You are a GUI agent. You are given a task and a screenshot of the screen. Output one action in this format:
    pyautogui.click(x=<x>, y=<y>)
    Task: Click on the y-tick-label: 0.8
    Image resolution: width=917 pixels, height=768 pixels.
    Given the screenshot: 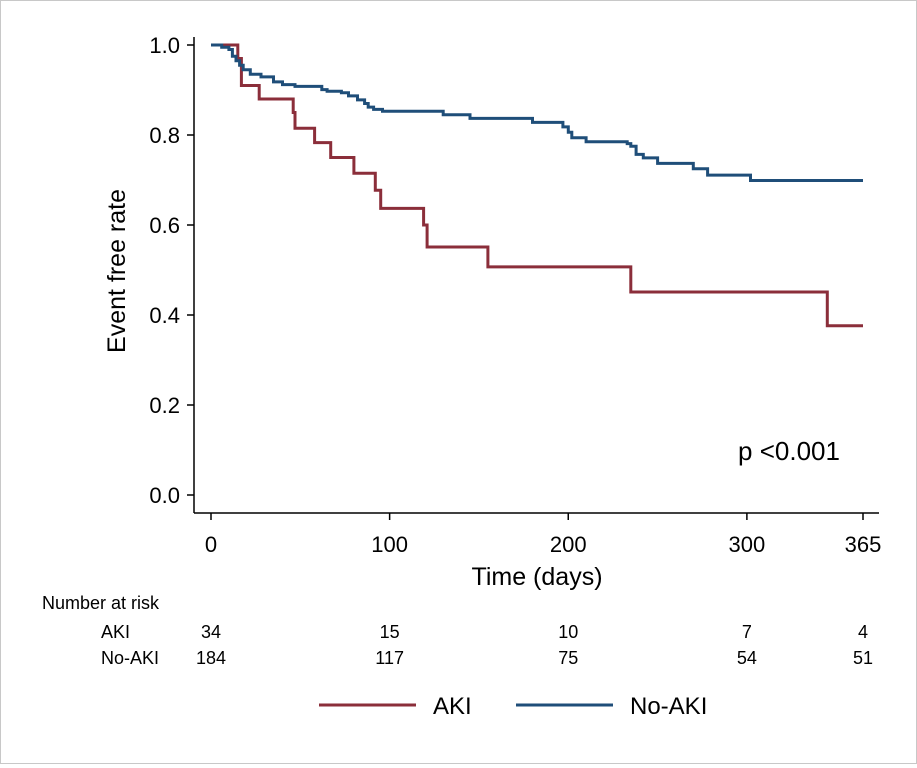 What is the action you would take?
    pyautogui.click(x=164, y=135)
    